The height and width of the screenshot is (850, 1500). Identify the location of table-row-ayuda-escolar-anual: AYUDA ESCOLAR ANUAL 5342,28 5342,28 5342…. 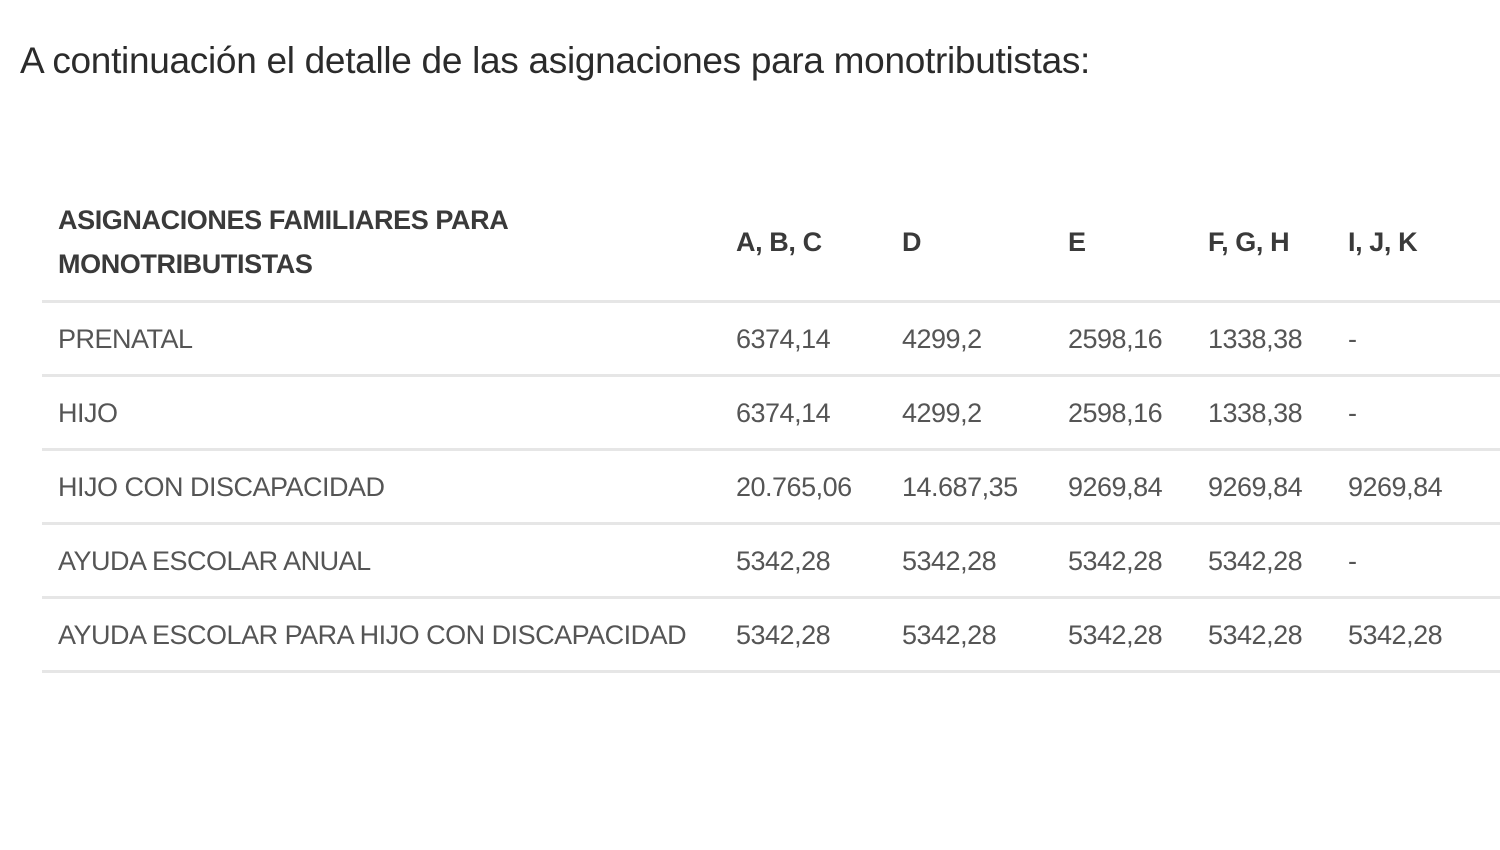
(771, 561).